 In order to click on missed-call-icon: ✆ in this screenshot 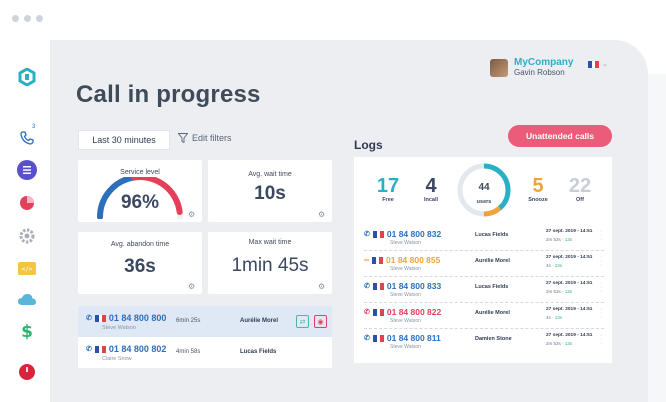, I will do `click(367, 312)`.